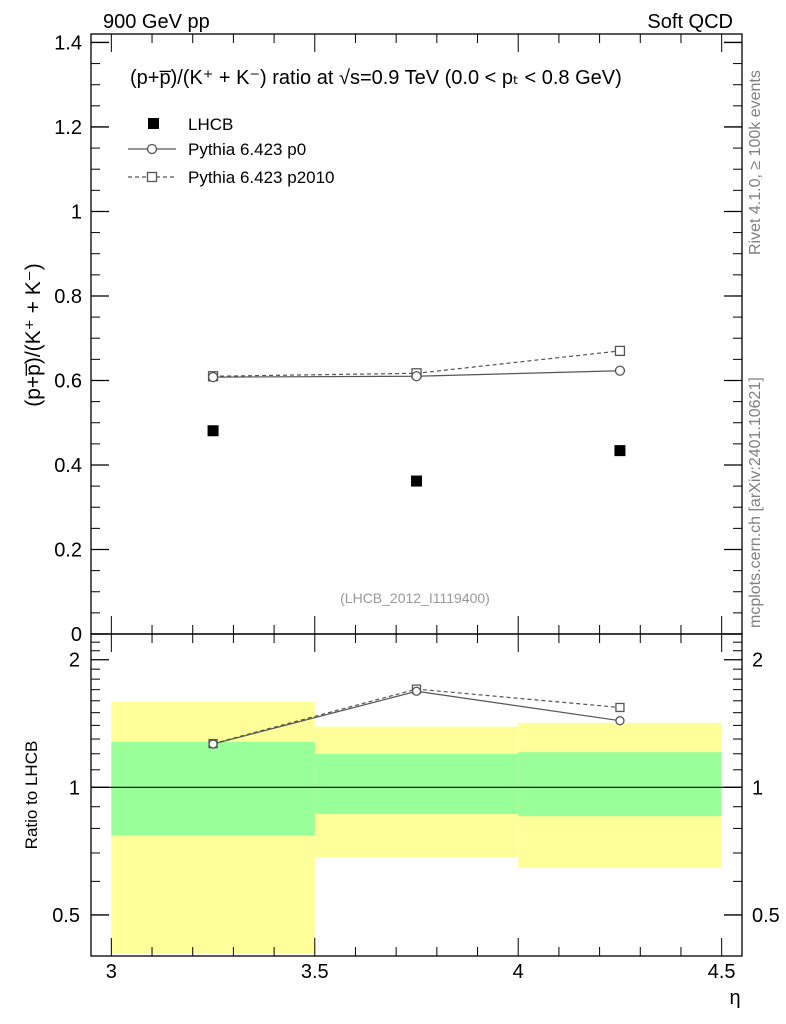 The height and width of the screenshot is (1024, 786). What do you see at coordinates (74, 788) in the screenshot?
I see `ratio-ytick-label: 1` at bounding box center [74, 788].